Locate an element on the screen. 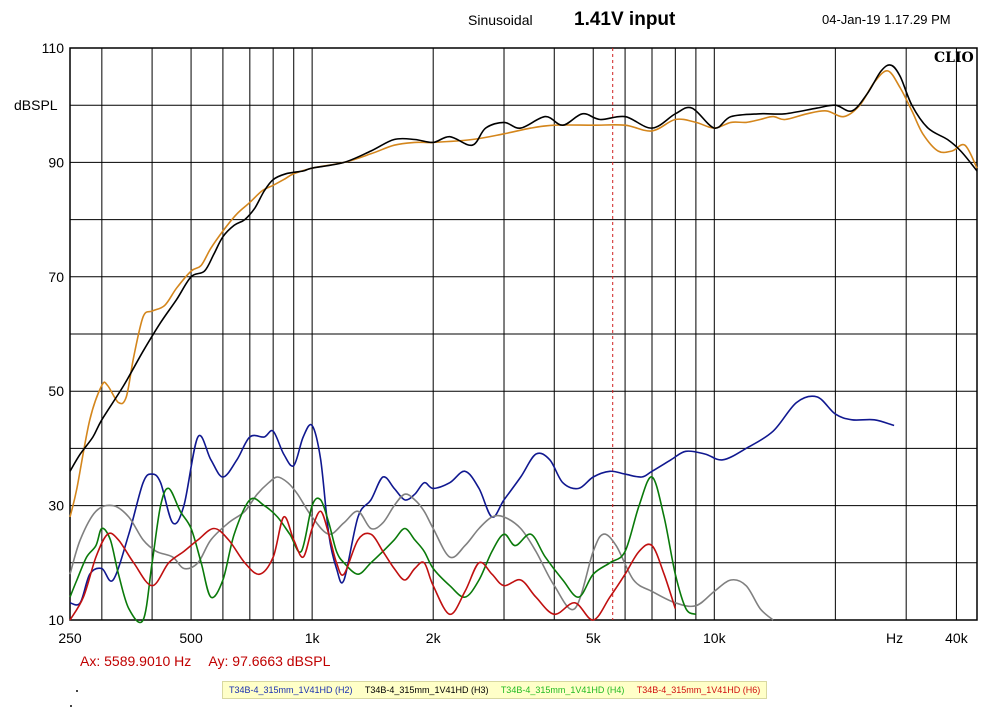 The image size is (994, 709). cursor-y-readout: Ay: 97.6663 dBSPL is located at coordinates (269, 661).